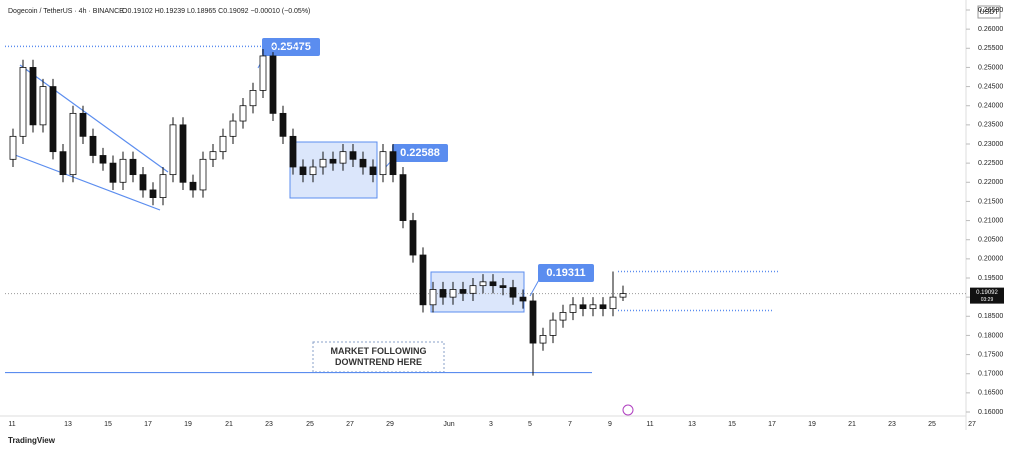  What do you see at coordinates (448, 424) in the screenshot?
I see `x-tick-label: Jun` at bounding box center [448, 424].